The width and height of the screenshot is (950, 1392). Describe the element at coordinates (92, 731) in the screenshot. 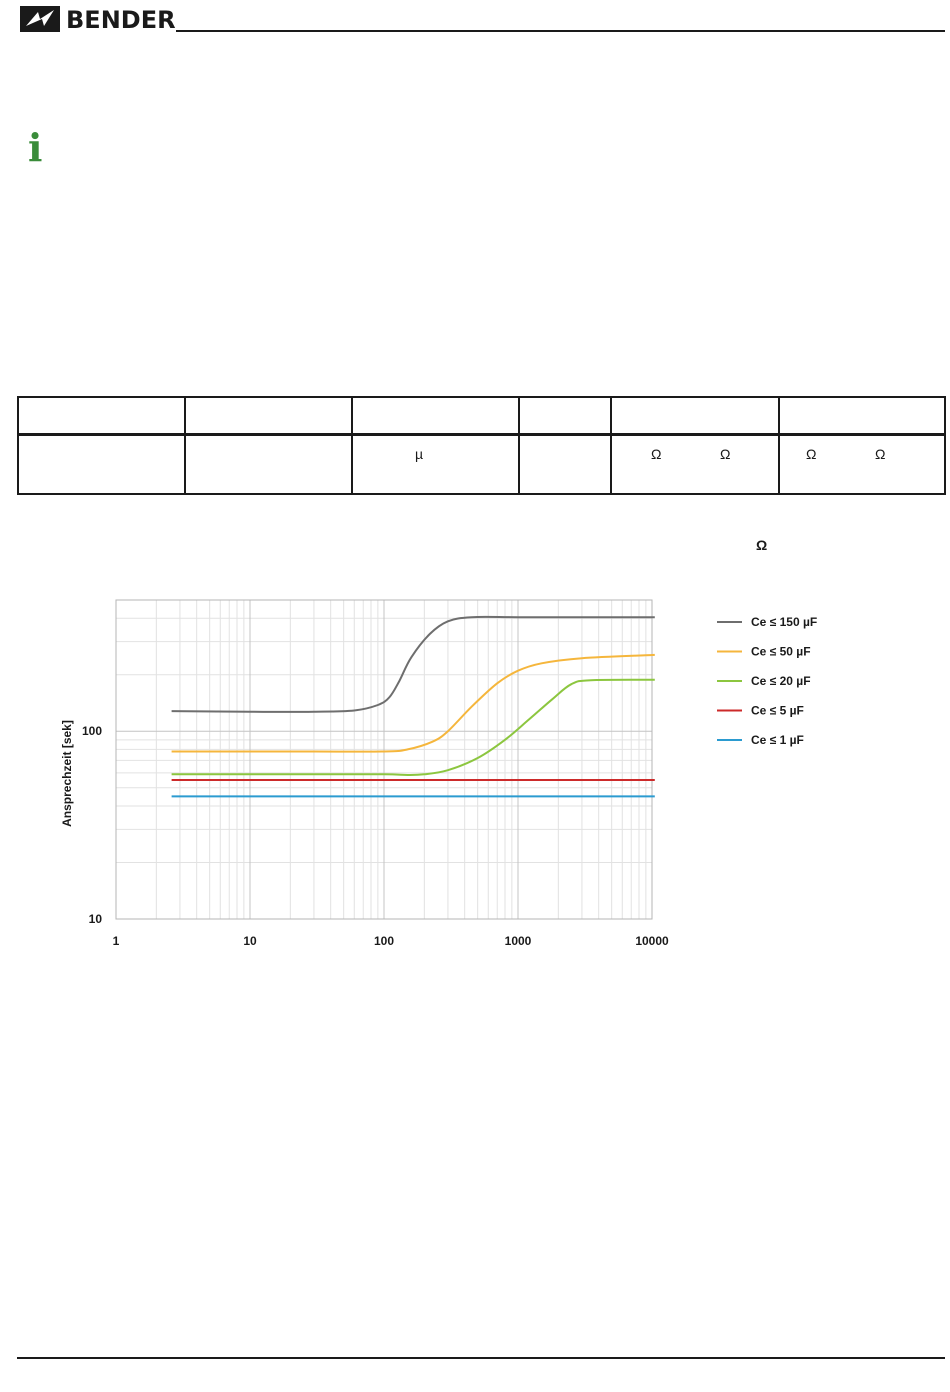

I see `y-tick-label: 100` at that location.